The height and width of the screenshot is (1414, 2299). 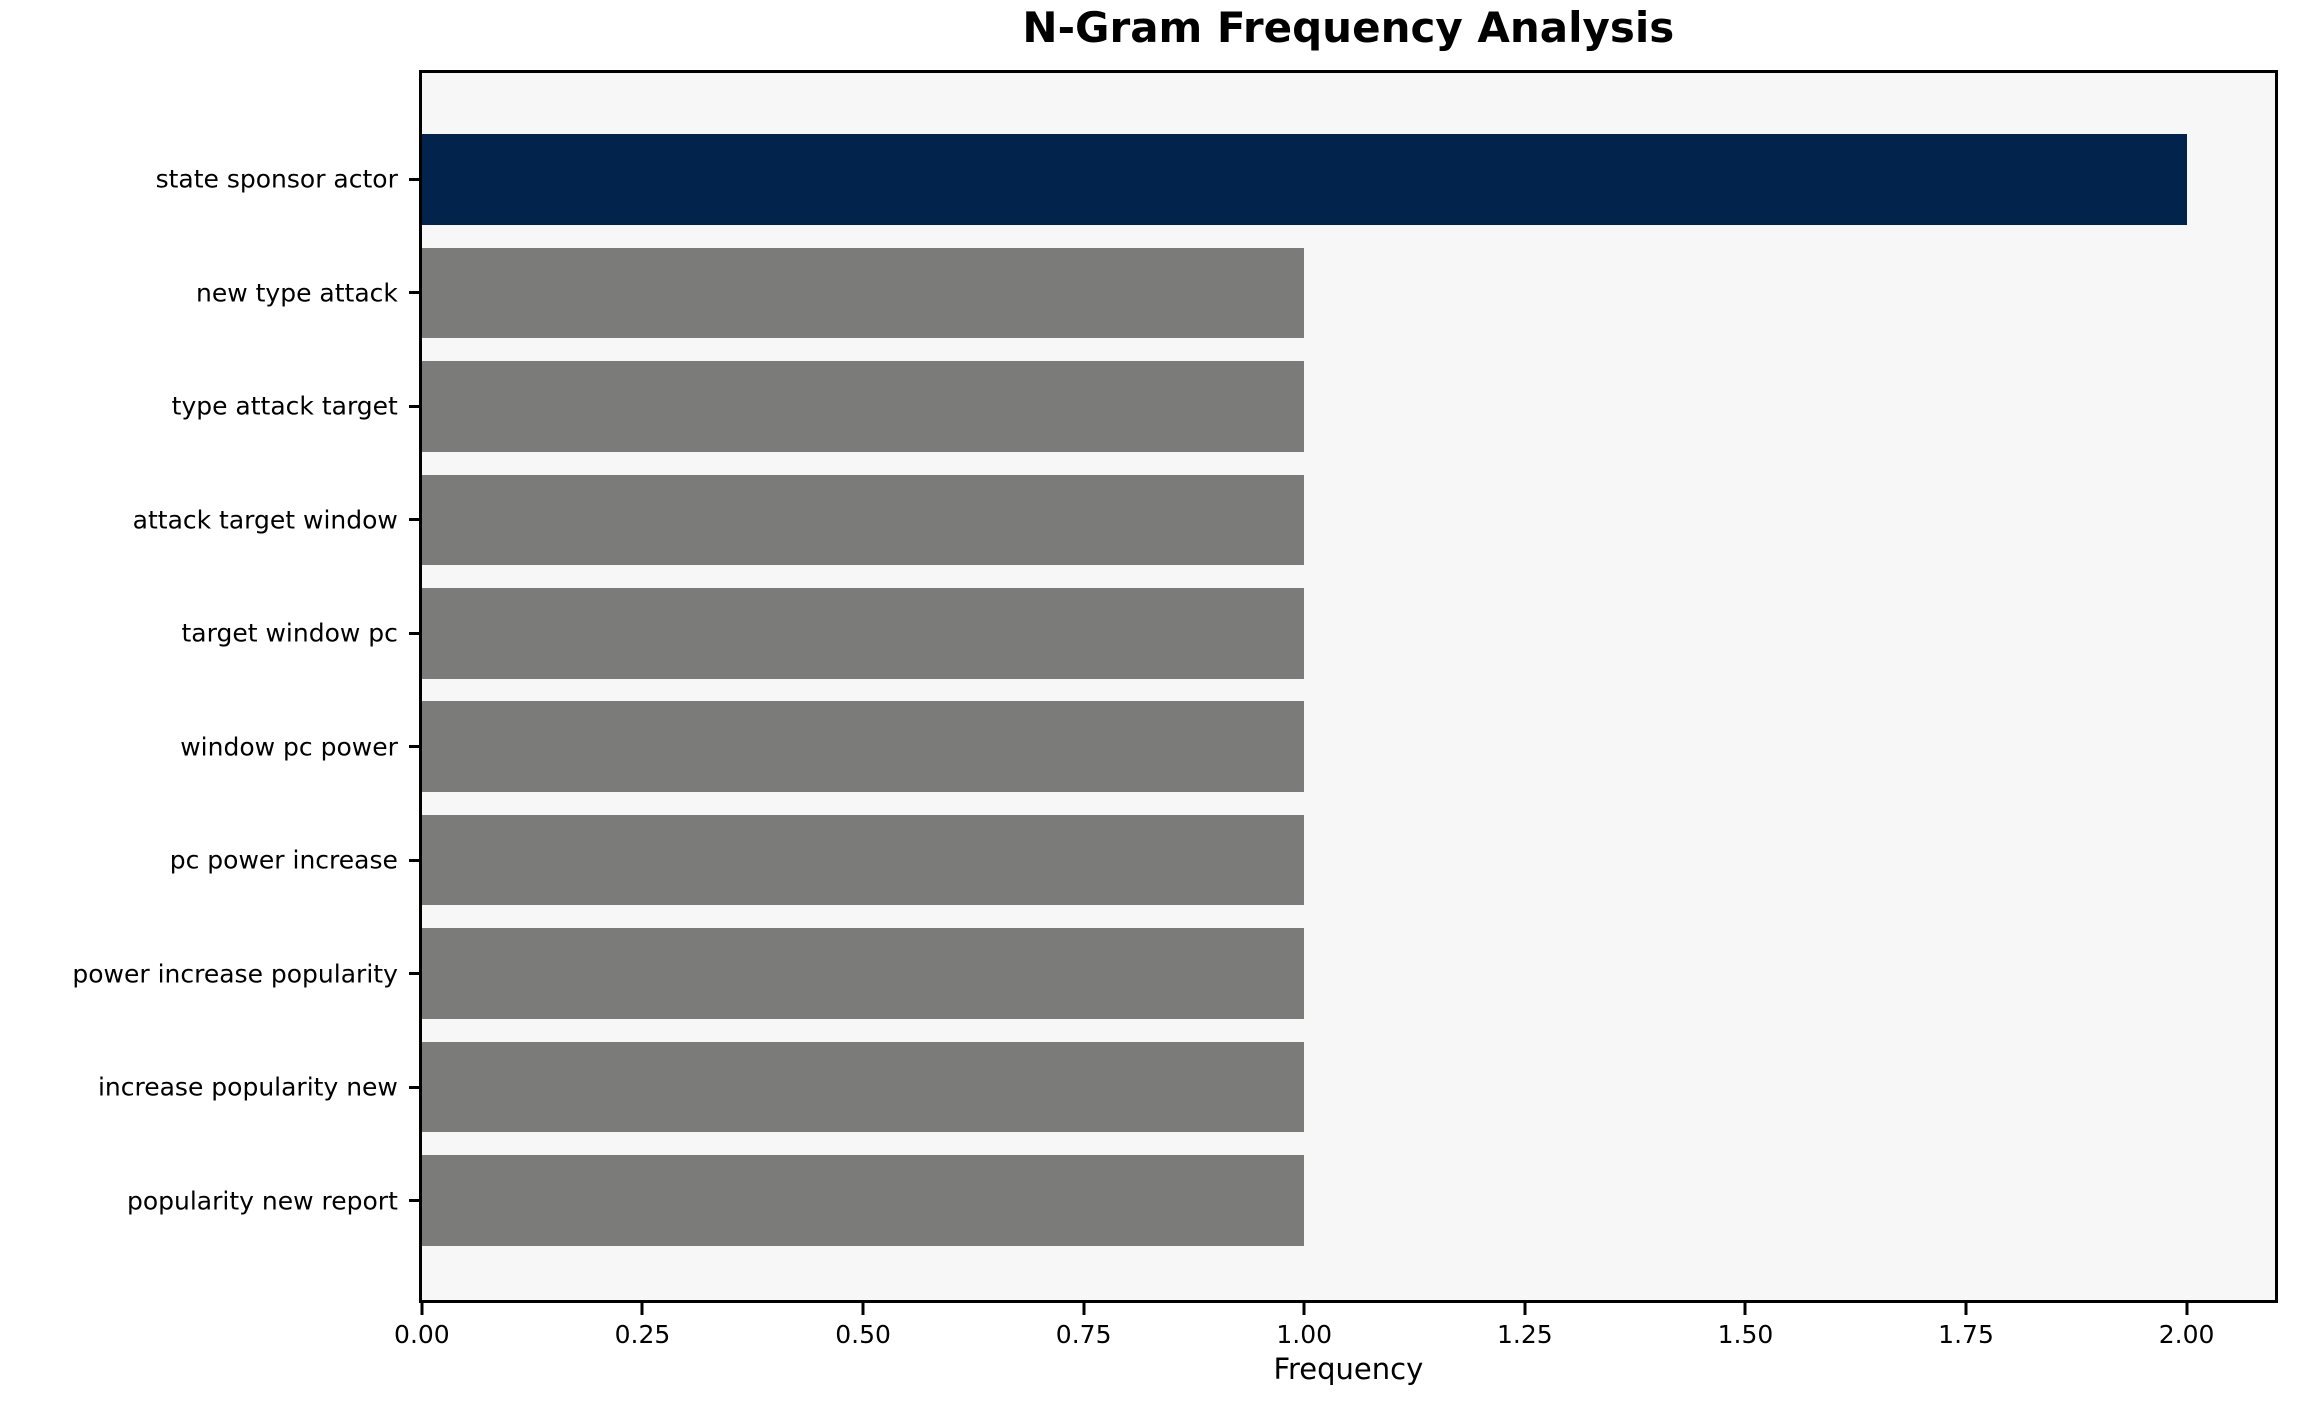 I want to click on x-tick-label-1.25: 1.25, so click(x=1524, y=1334).